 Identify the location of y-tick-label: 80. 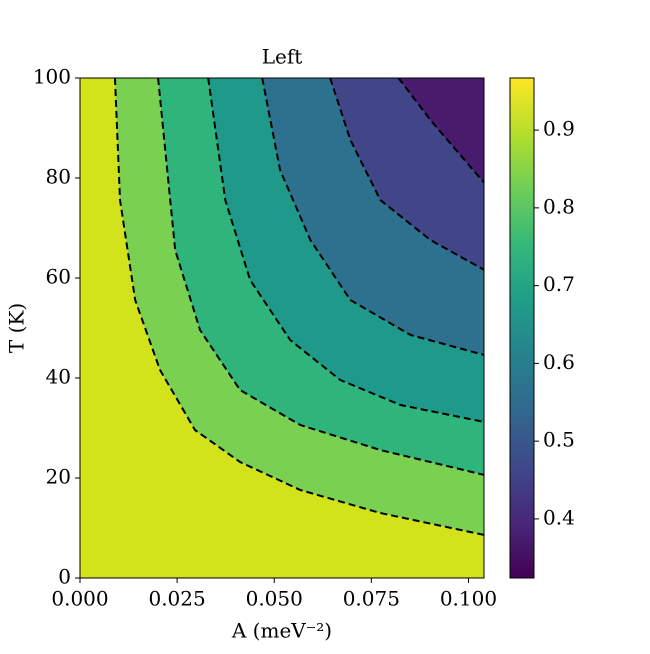
(58, 177).